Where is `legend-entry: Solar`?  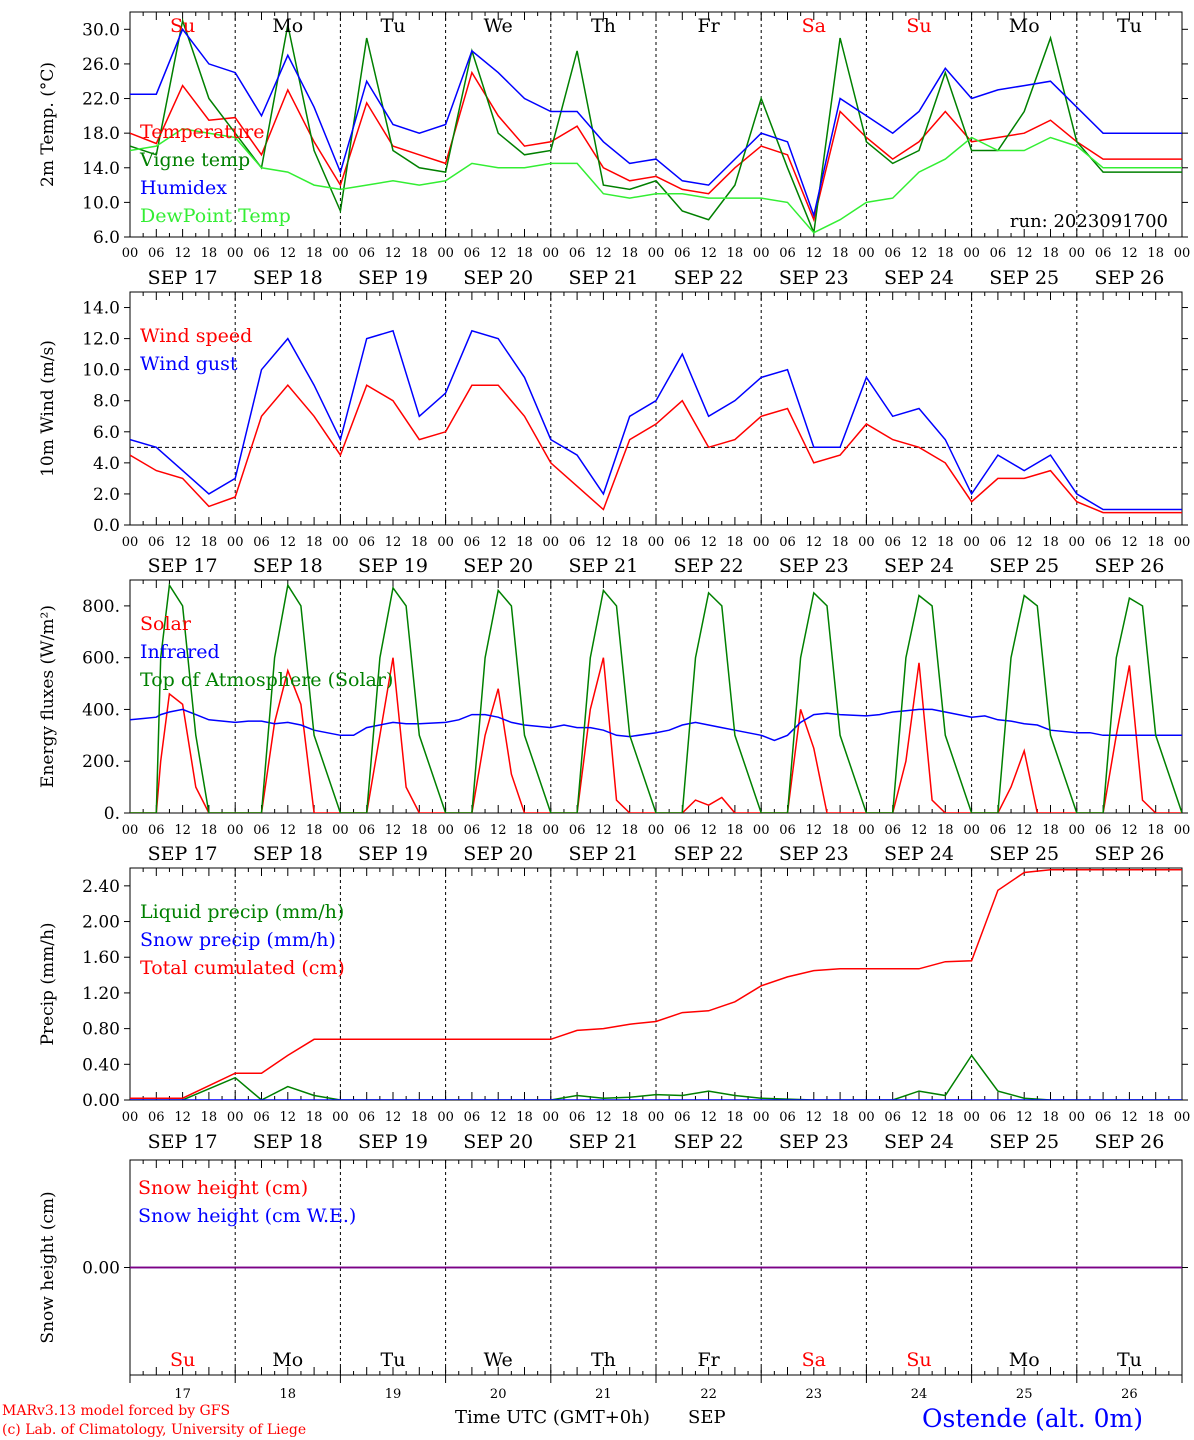 legend-entry: Solar is located at coordinates (166, 624).